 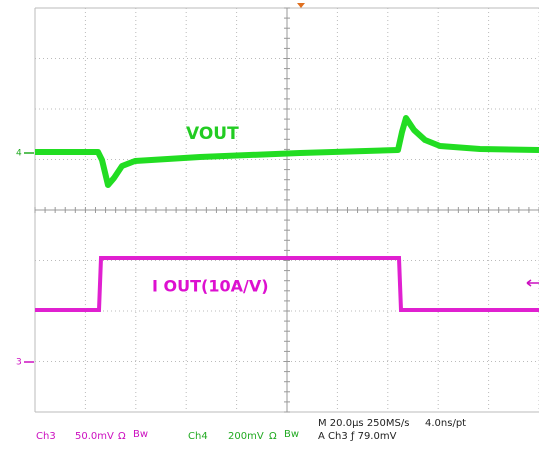 What do you see at coordinates (140, 434) in the screenshot?
I see `ch3-bw: Bw` at bounding box center [140, 434].